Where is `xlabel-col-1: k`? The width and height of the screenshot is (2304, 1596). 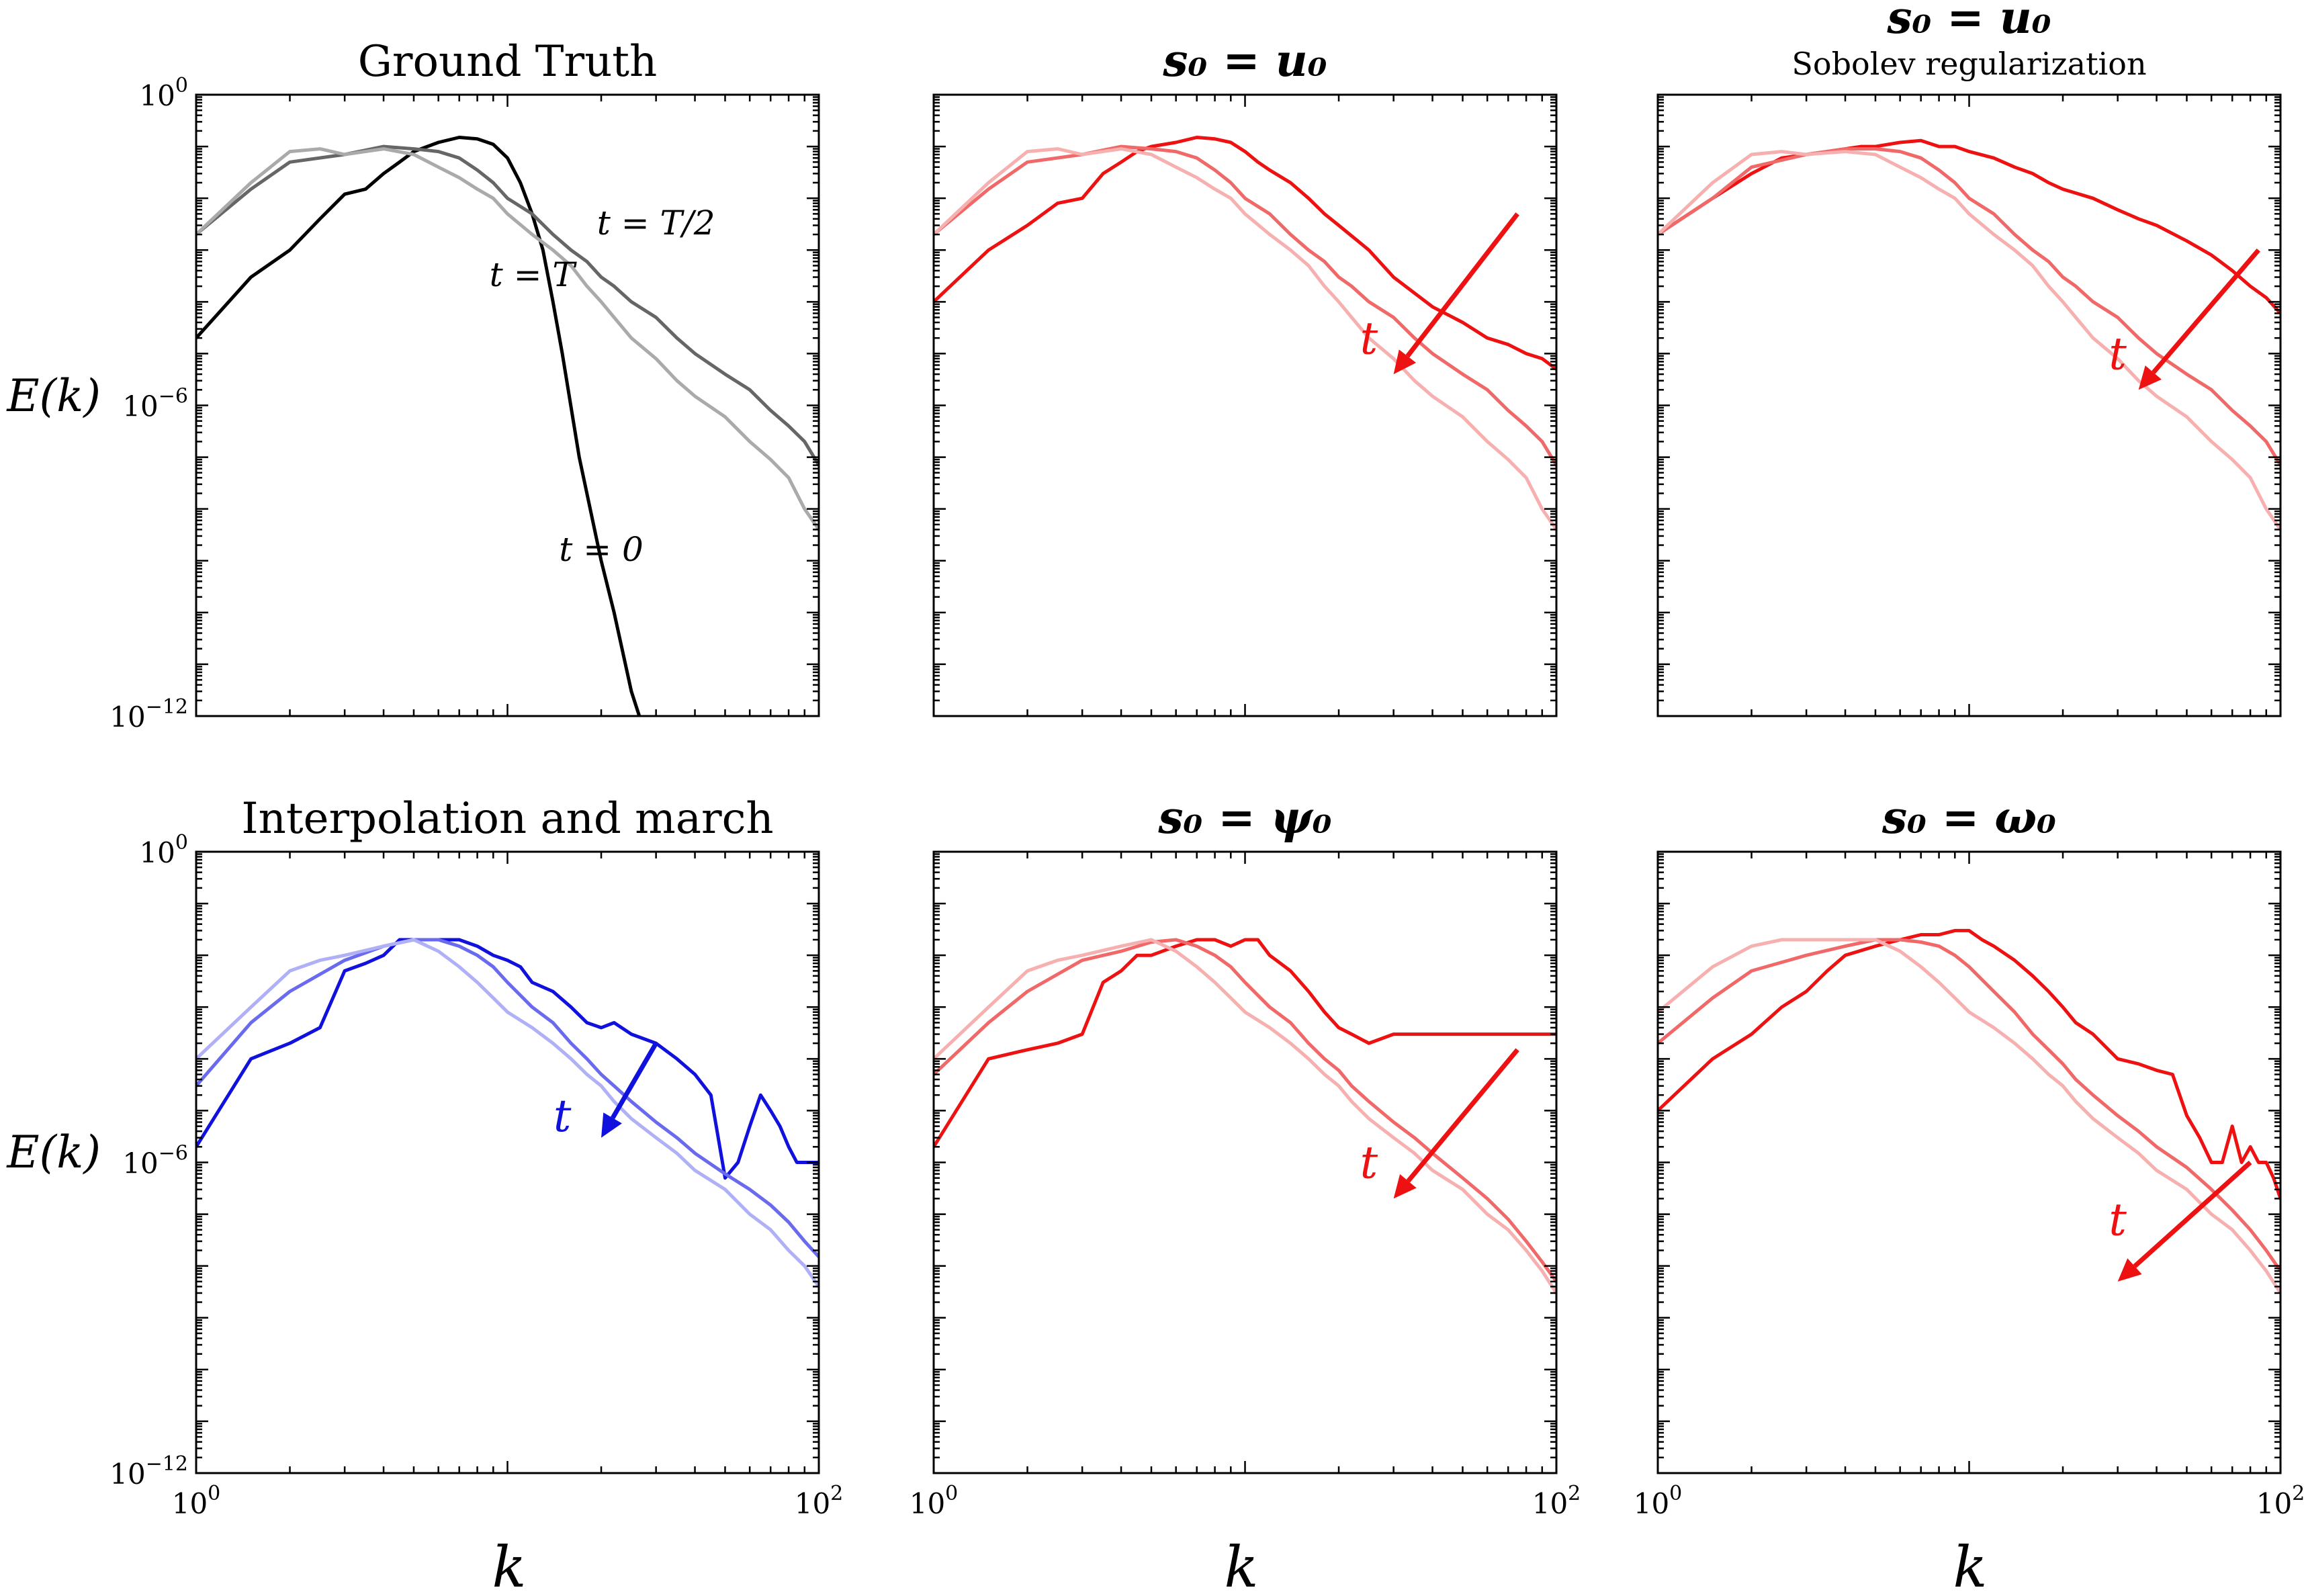 xlabel-col-1: k is located at coordinates (509, 1565).